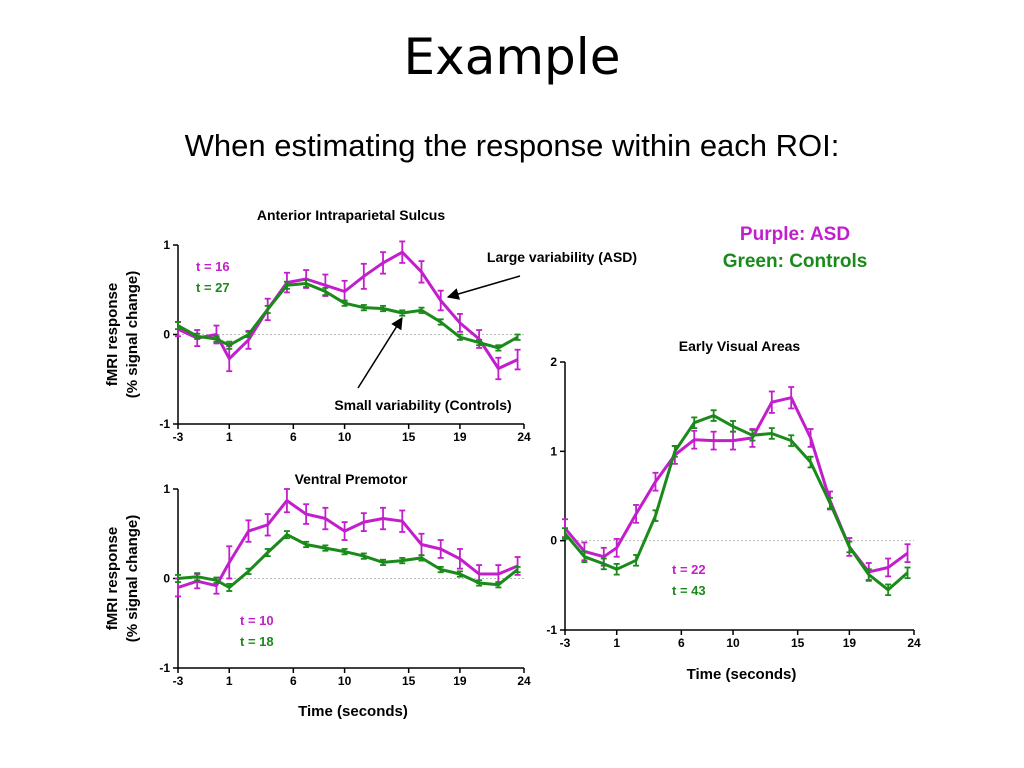  I want to click on annotation-large-arrow, so click(483, 287).